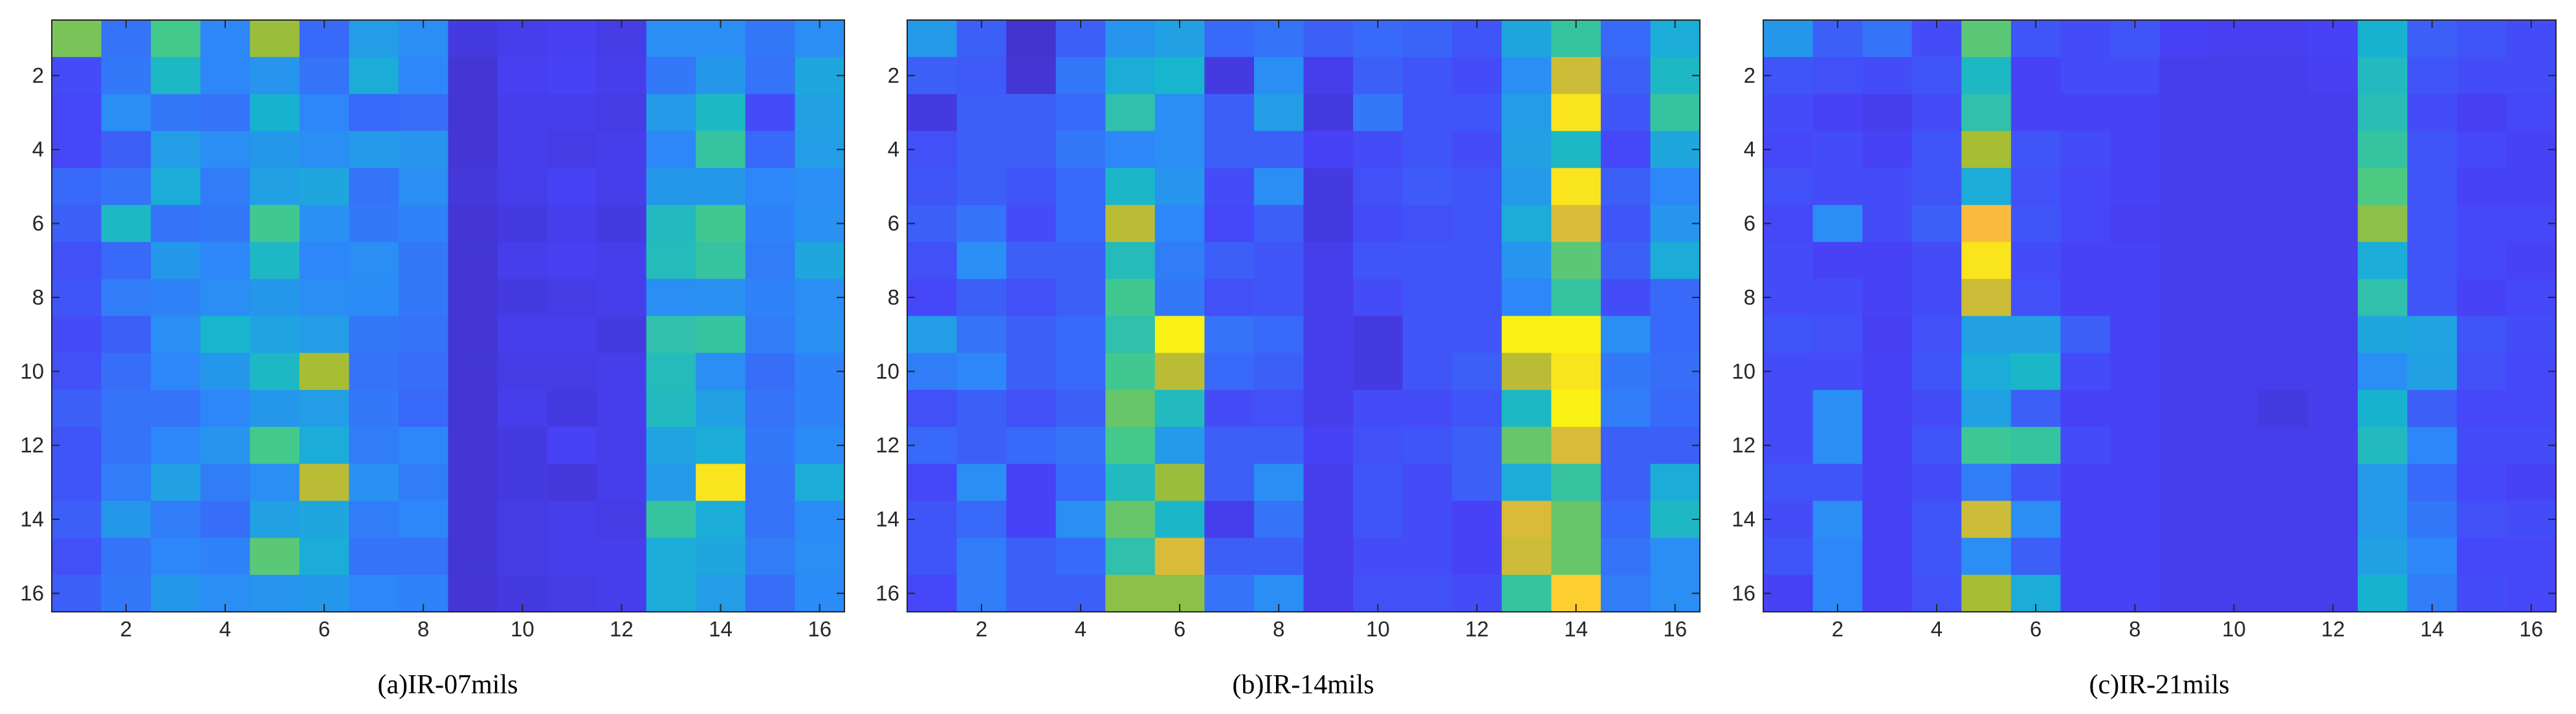 The width and height of the screenshot is (2576, 714). I want to click on heatmap-cell-r2-c10, so click(1378, 75).